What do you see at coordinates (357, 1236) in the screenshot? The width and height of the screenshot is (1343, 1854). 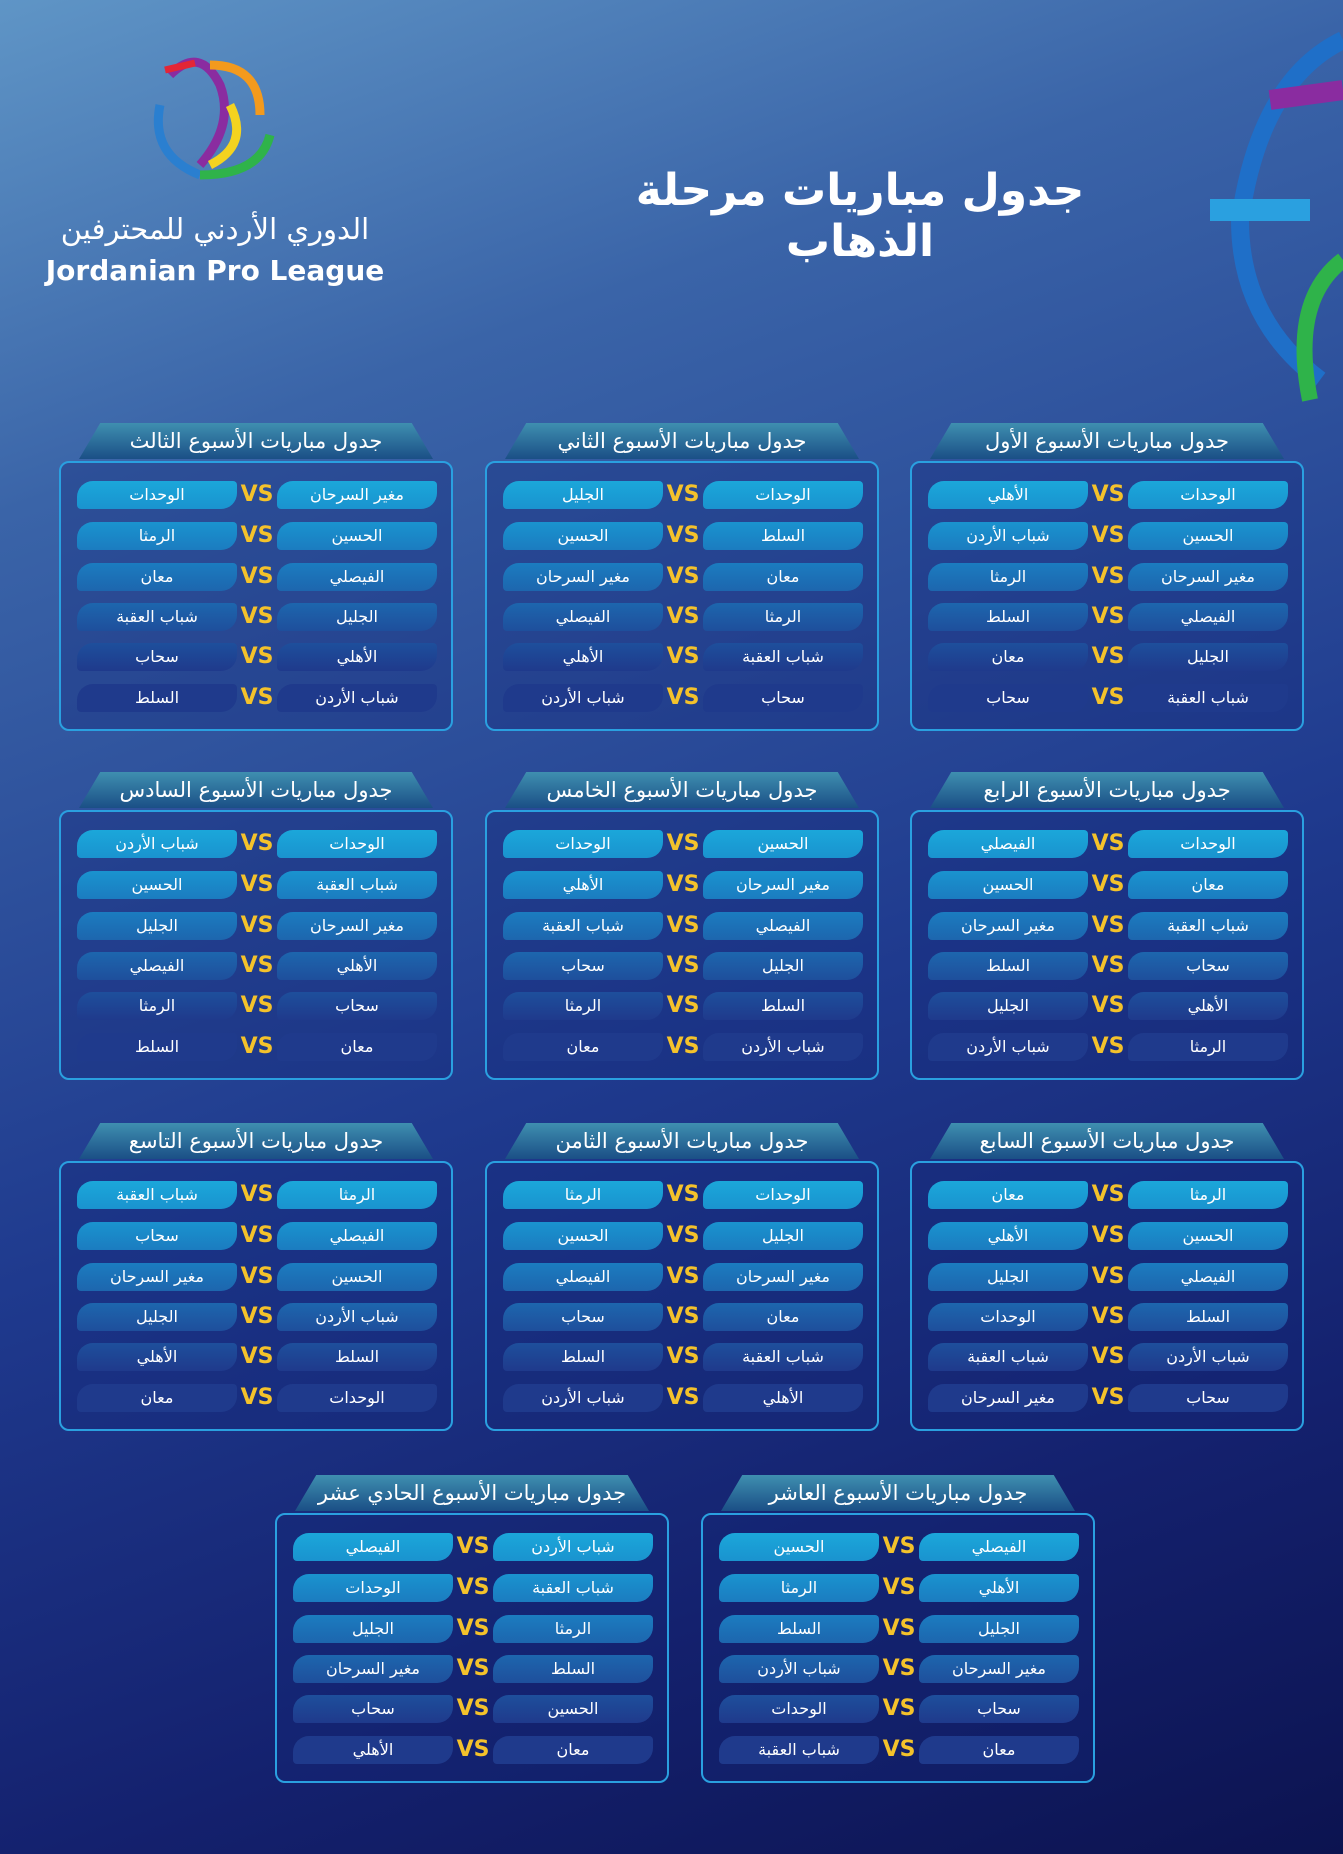 I see `home-team: الفيصلي` at bounding box center [357, 1236].